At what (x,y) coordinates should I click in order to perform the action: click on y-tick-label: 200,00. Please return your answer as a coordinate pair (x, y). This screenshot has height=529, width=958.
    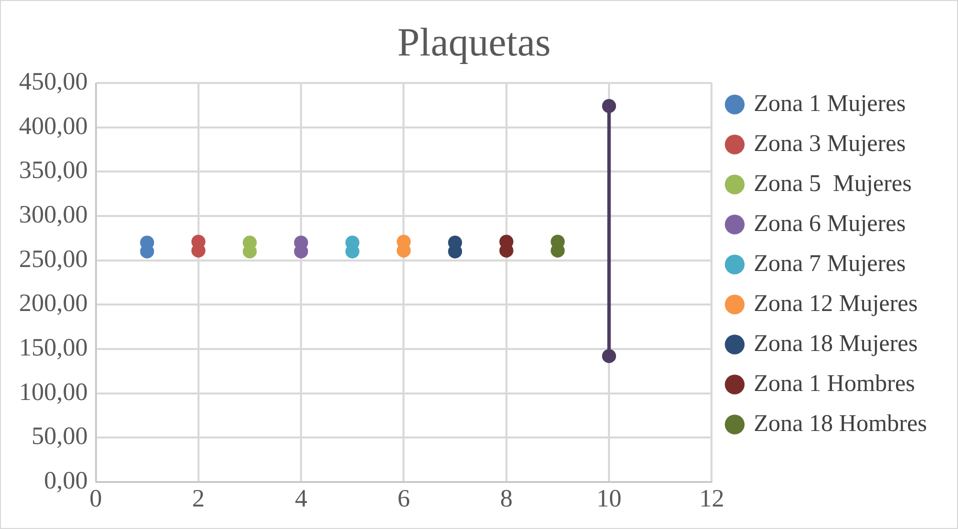
    Looking at the image, I should click on (53, 304).